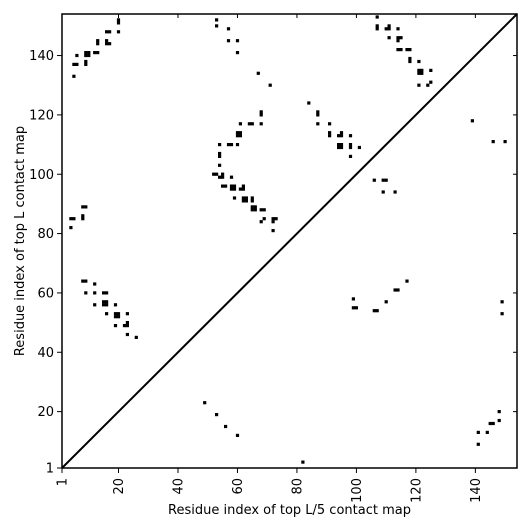 Image resolution: width=531 pixels, height=531 pixels. I want to click on y-tick-label: 100, so click(41, 175).